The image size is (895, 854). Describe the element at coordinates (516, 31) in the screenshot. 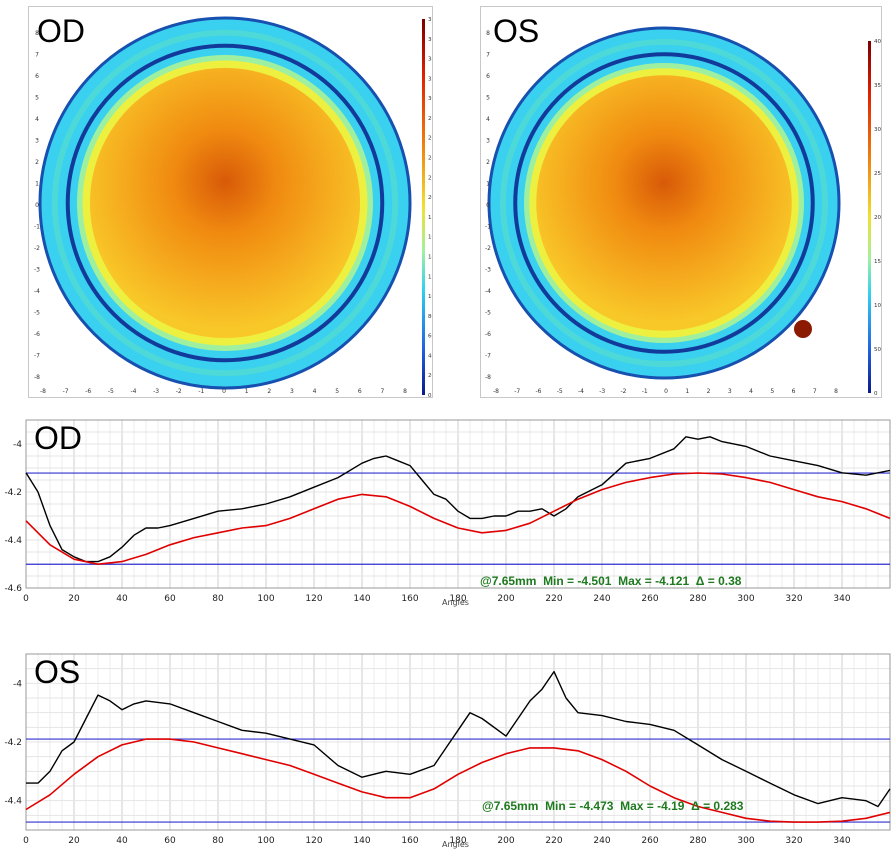

I see `os-map-label: OS` at that location.